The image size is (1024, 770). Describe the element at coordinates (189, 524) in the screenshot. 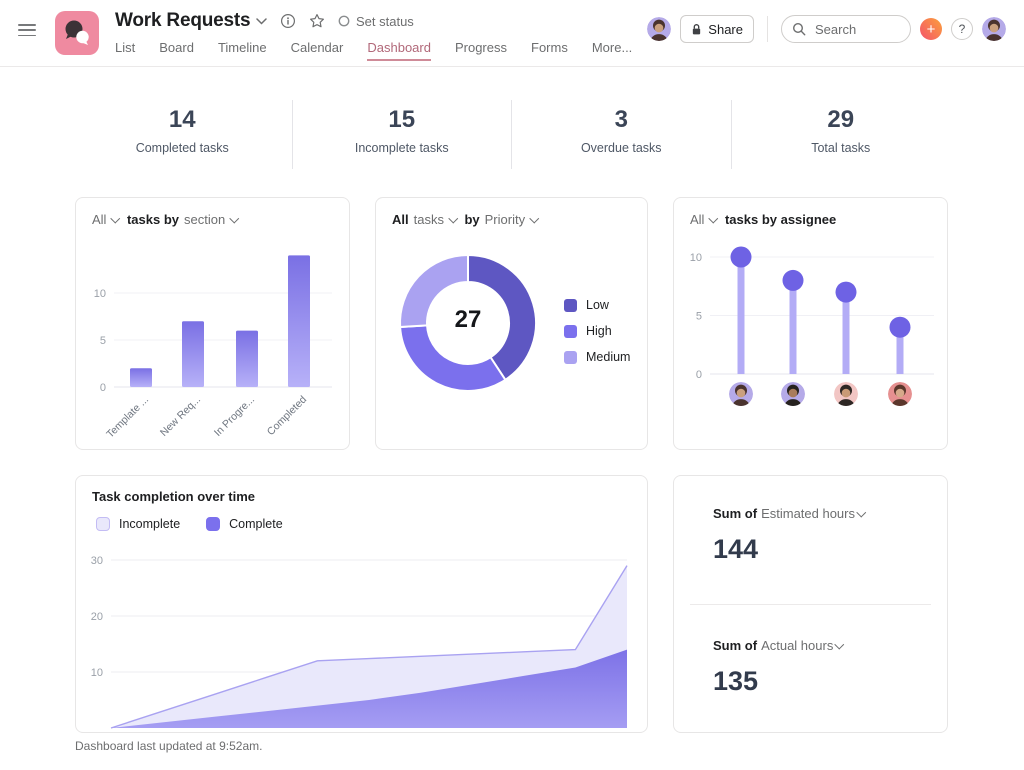

I see `area-chart-legend: Incomplete Complete` at that location.